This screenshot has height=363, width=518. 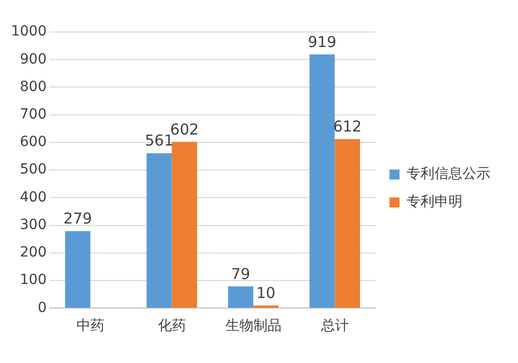 What do you see at coordinates (33, 224) in the screenshot?
I see `y-tick-label: 300` at bounding box center [33, 224].